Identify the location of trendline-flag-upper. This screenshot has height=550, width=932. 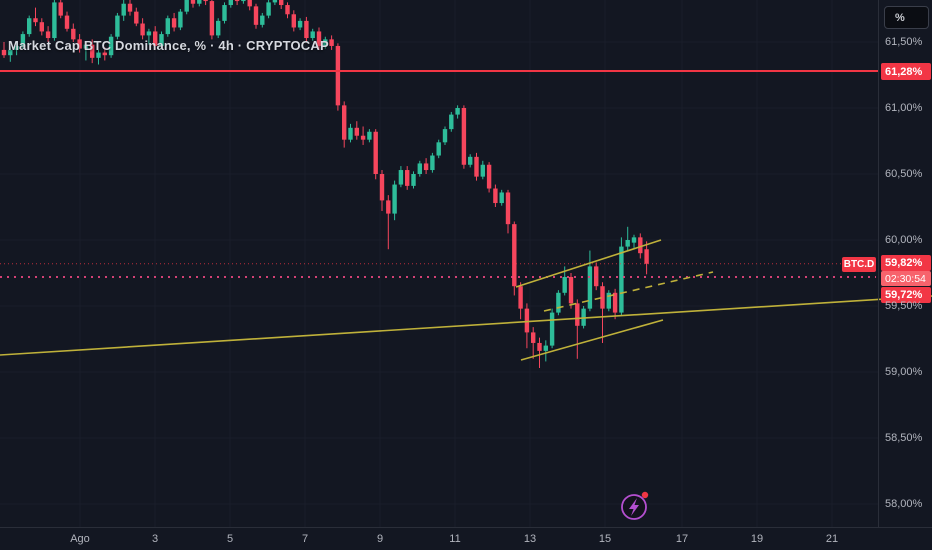
(588, 263).